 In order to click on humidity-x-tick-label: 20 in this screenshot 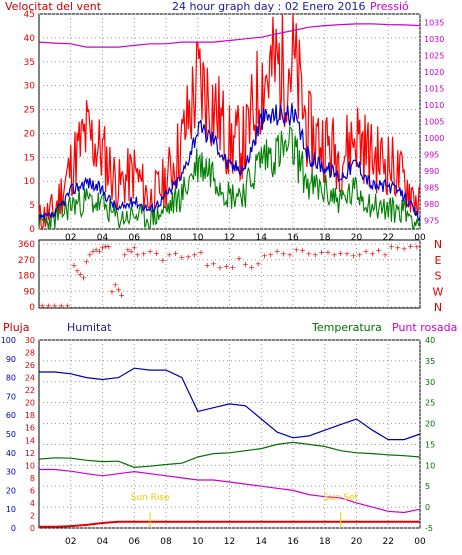, I will do `click(357, 542)`.